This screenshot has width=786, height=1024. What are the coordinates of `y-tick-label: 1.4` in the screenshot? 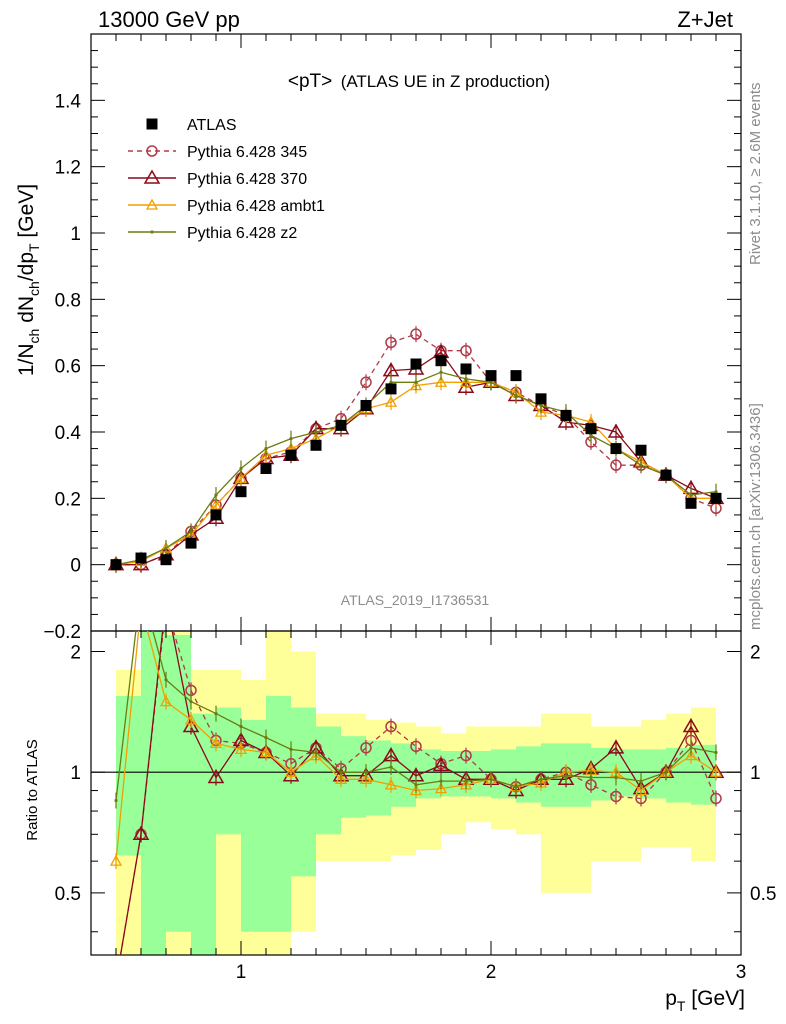 It's located at (68, 101).